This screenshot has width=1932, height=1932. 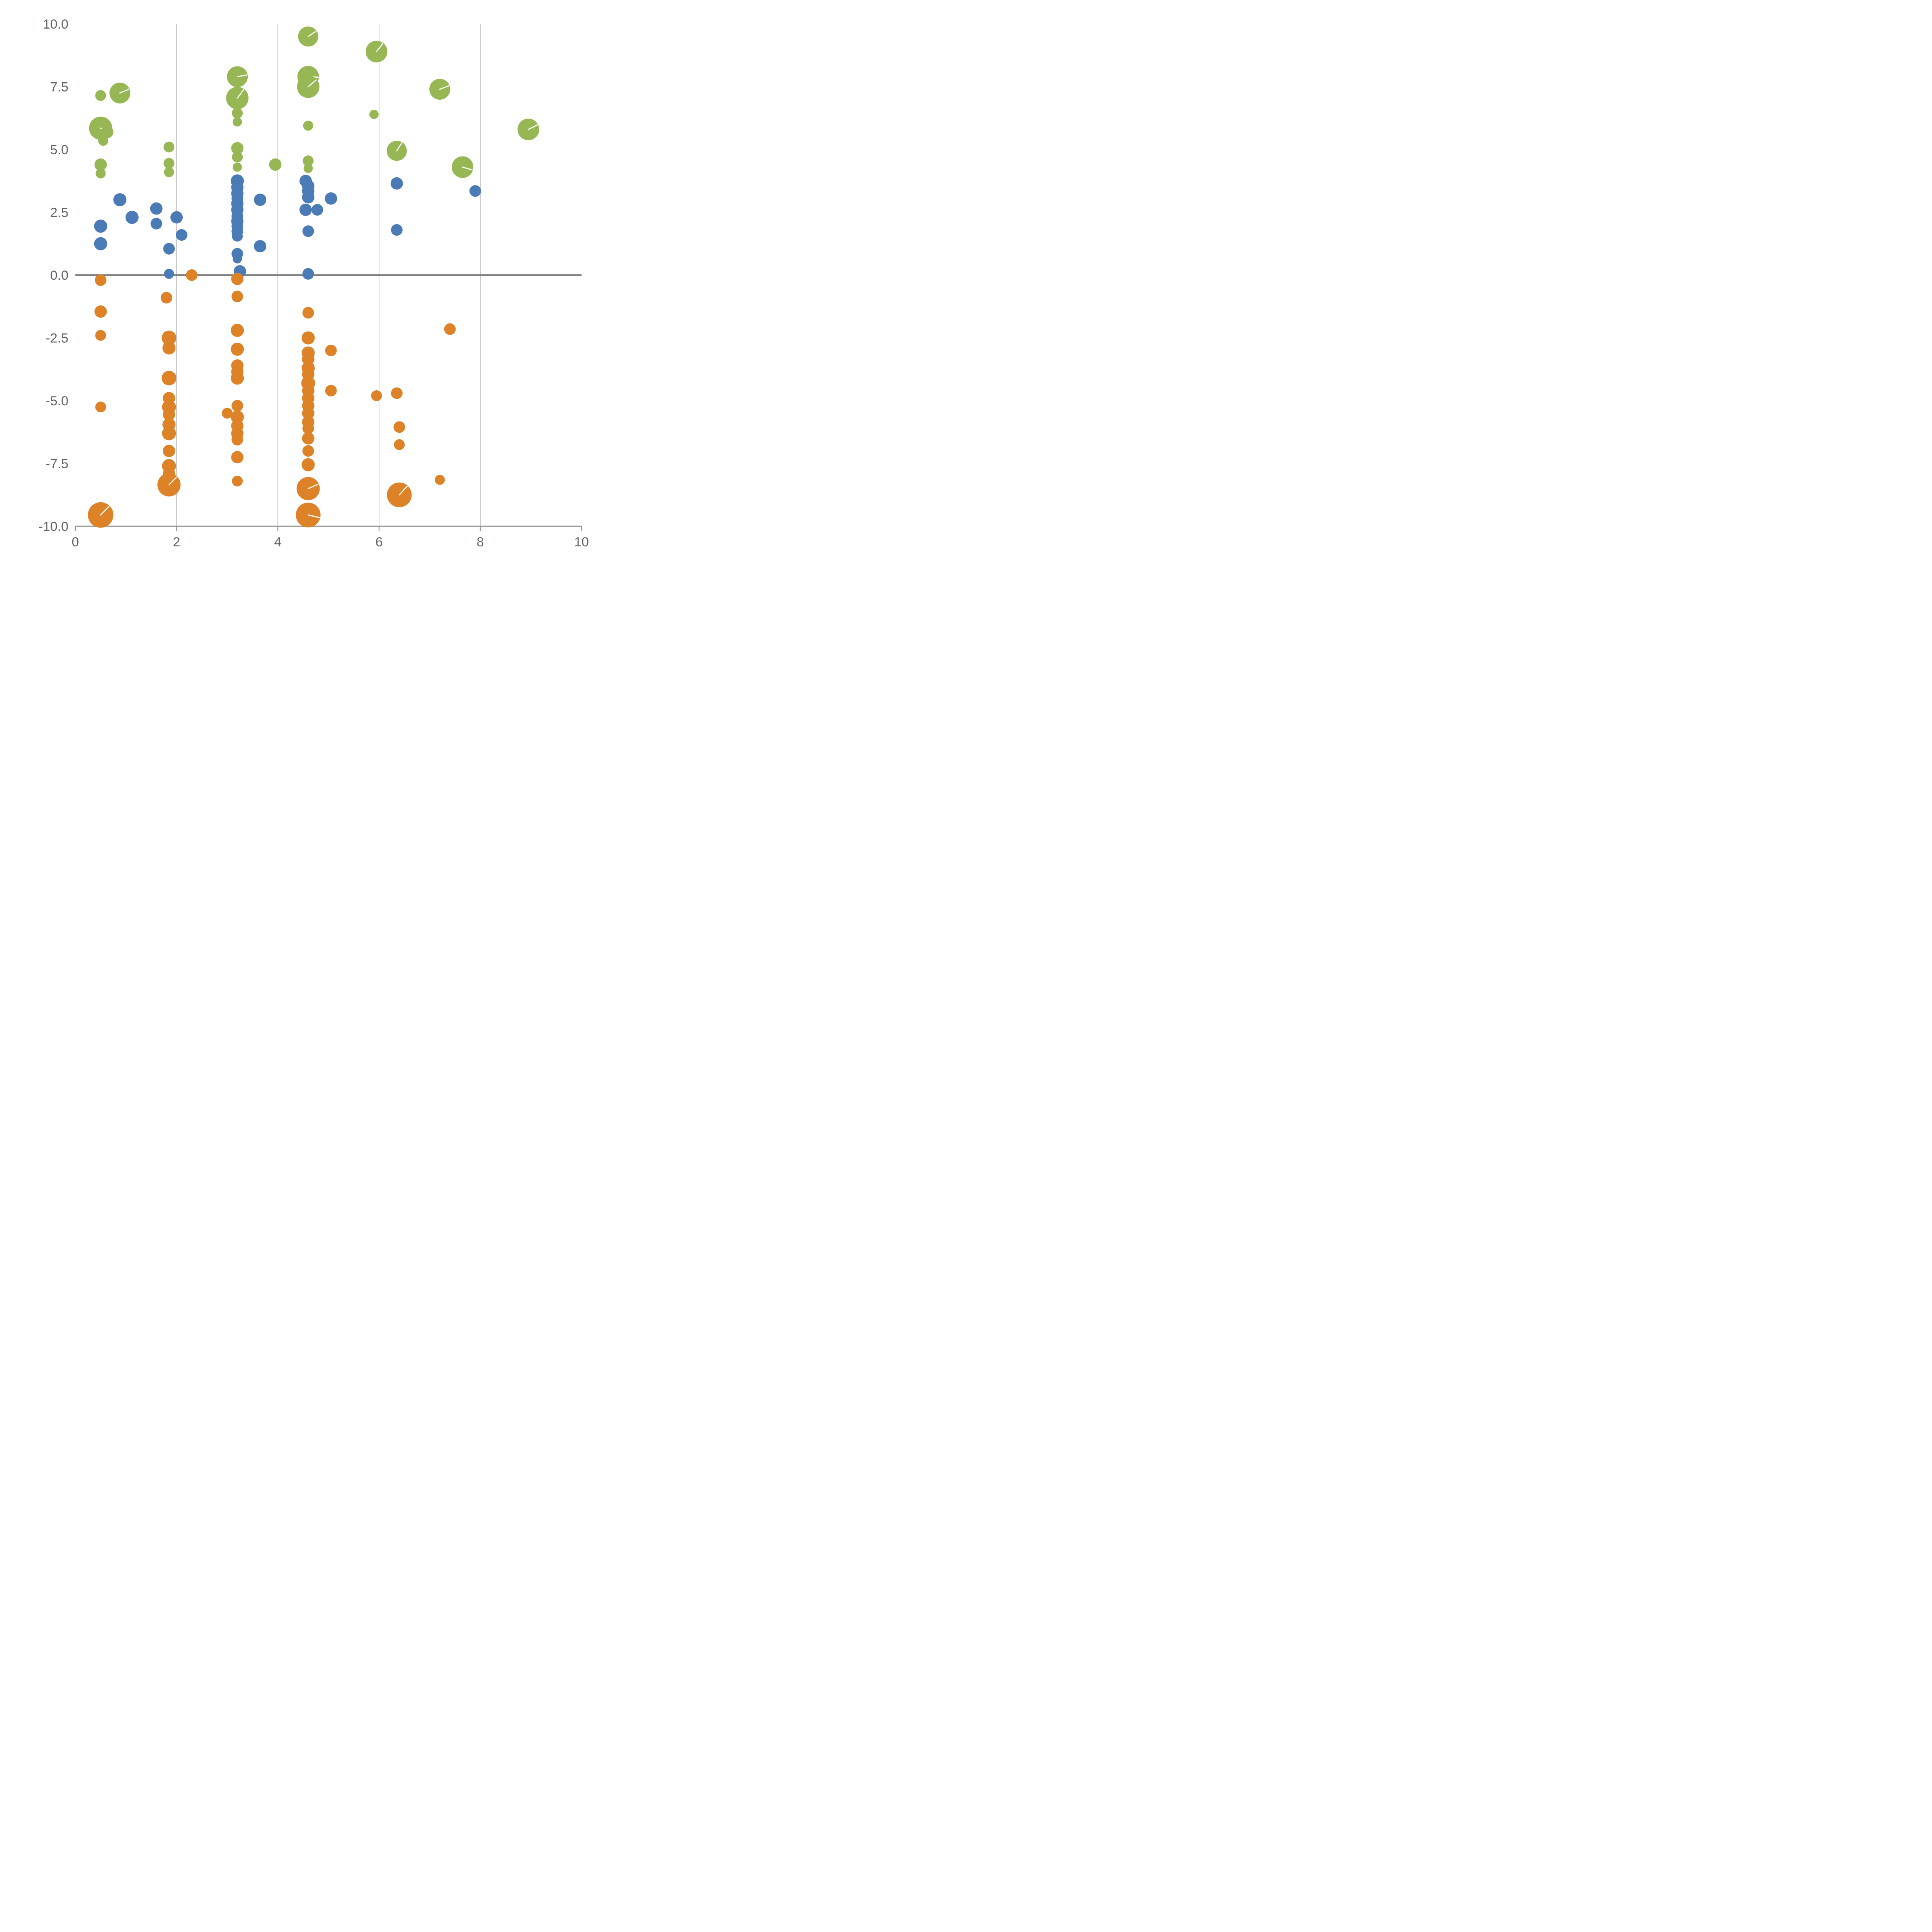 I want to click on y-tick-label: 0.0, so click(x=59, y=275).